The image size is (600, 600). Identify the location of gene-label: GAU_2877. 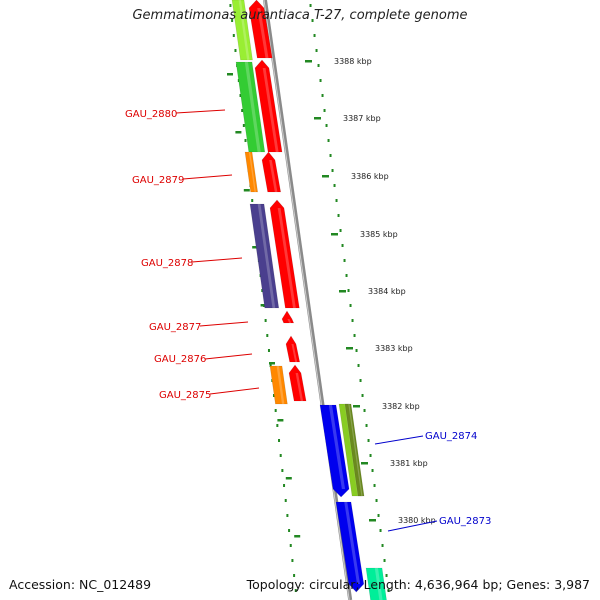
(175, 327).